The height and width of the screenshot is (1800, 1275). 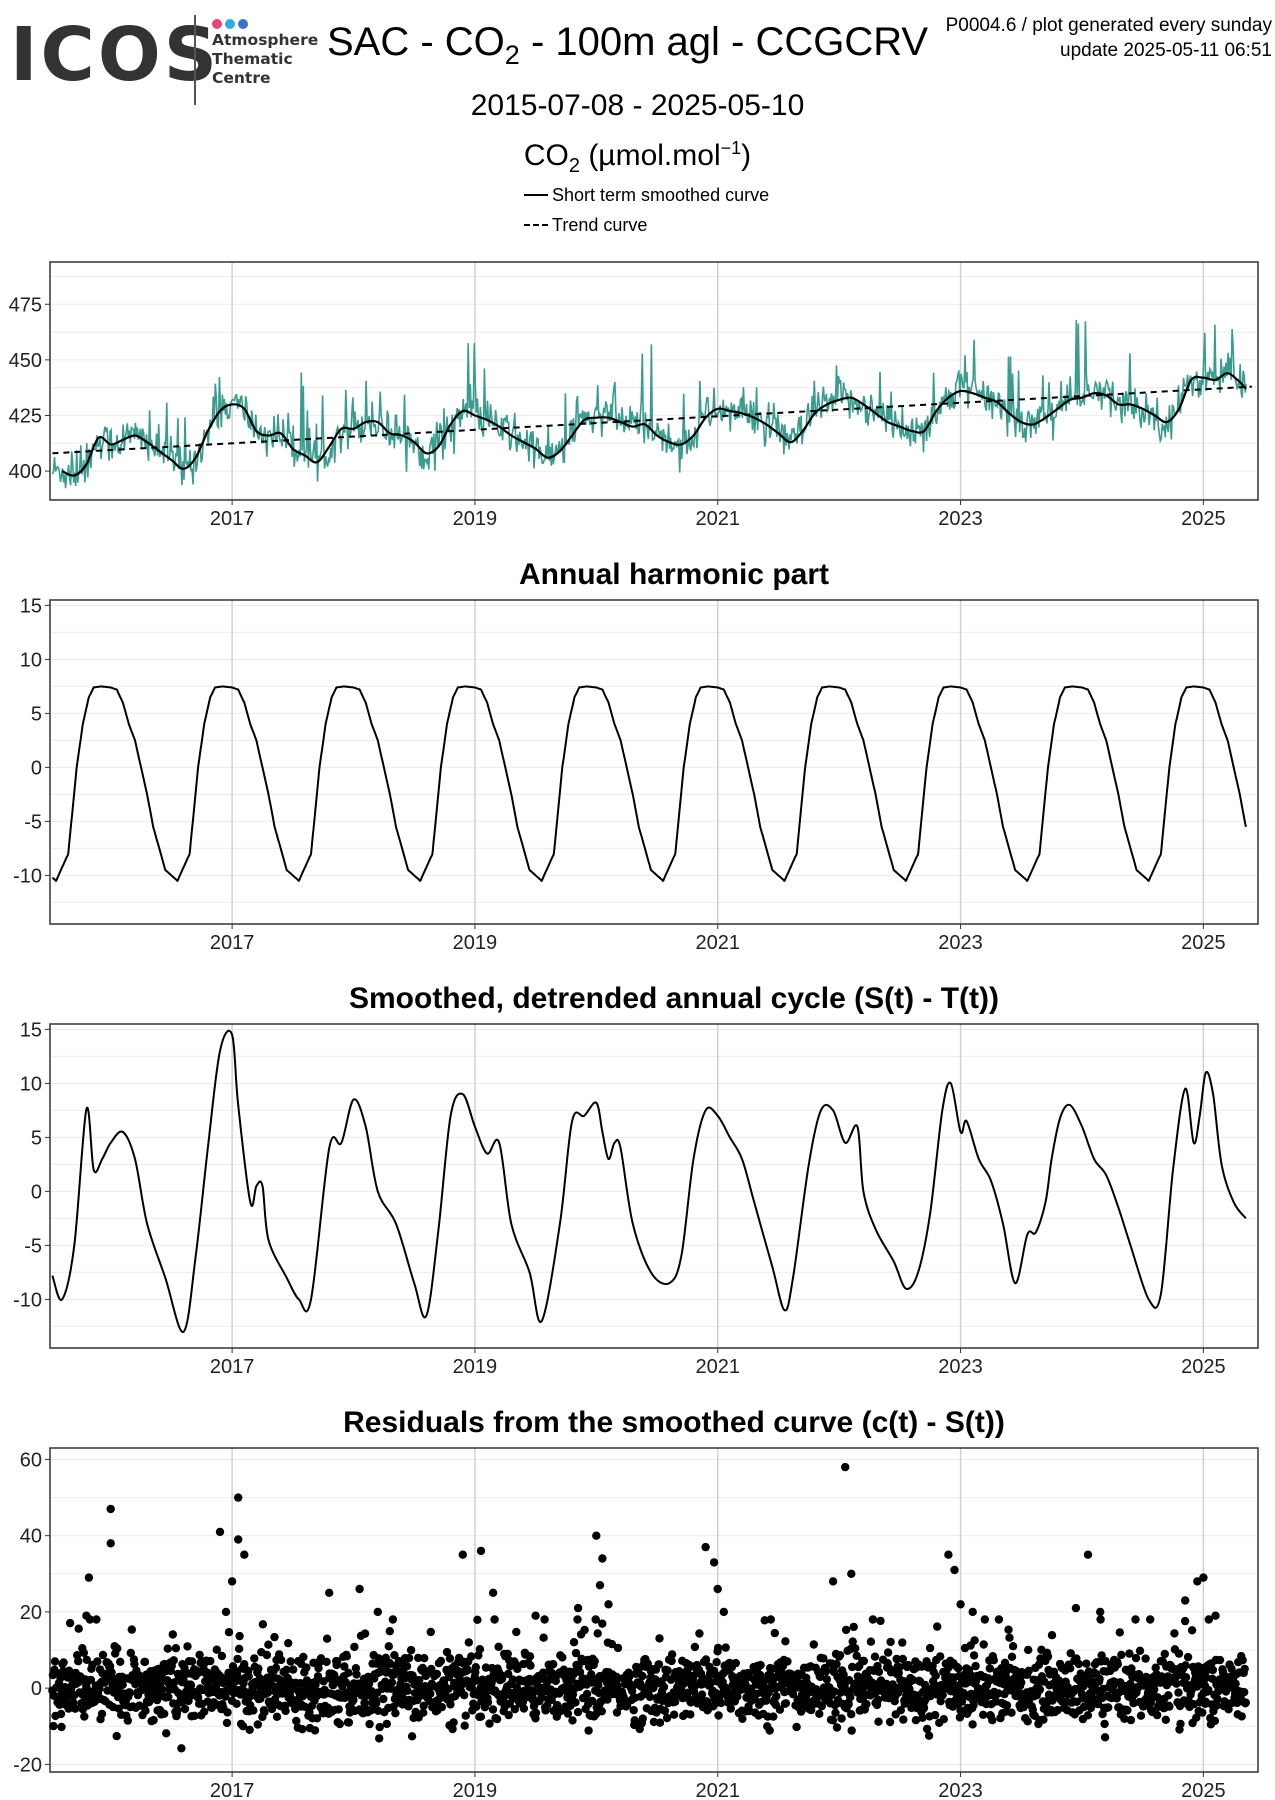 I want to click on trend-curve-line, so click(x=652, y=420).